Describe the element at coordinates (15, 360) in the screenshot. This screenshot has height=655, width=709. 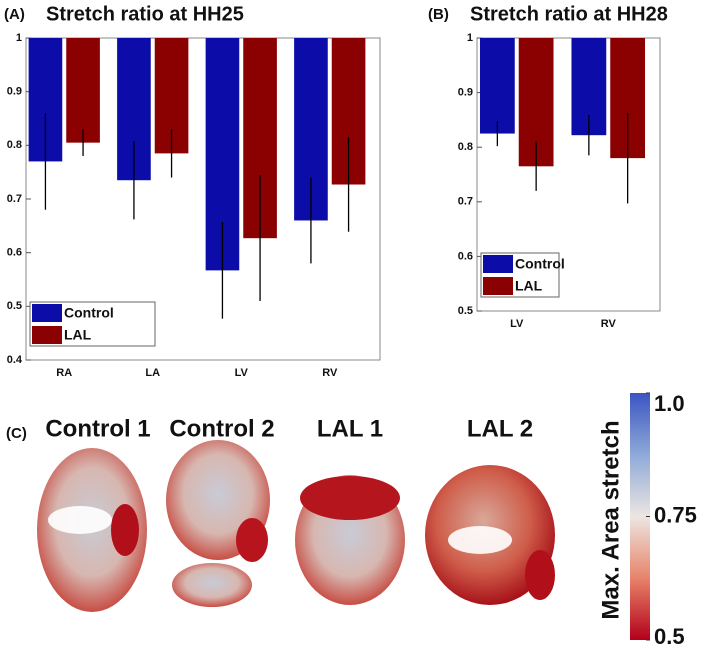
I see `y-tick-label: 0.4` at that location.